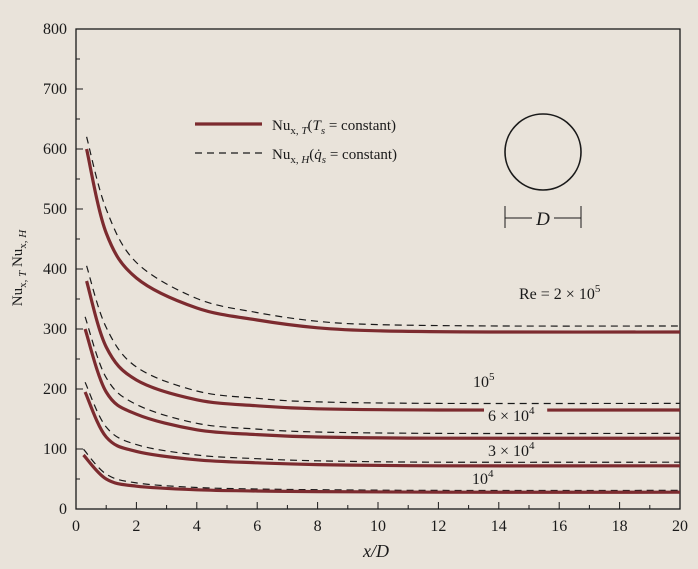 The image size is (698, 569). Describe the element at coordinates (375, 551) in the screenshot. I see `x-axis-title: x/D` at that location.